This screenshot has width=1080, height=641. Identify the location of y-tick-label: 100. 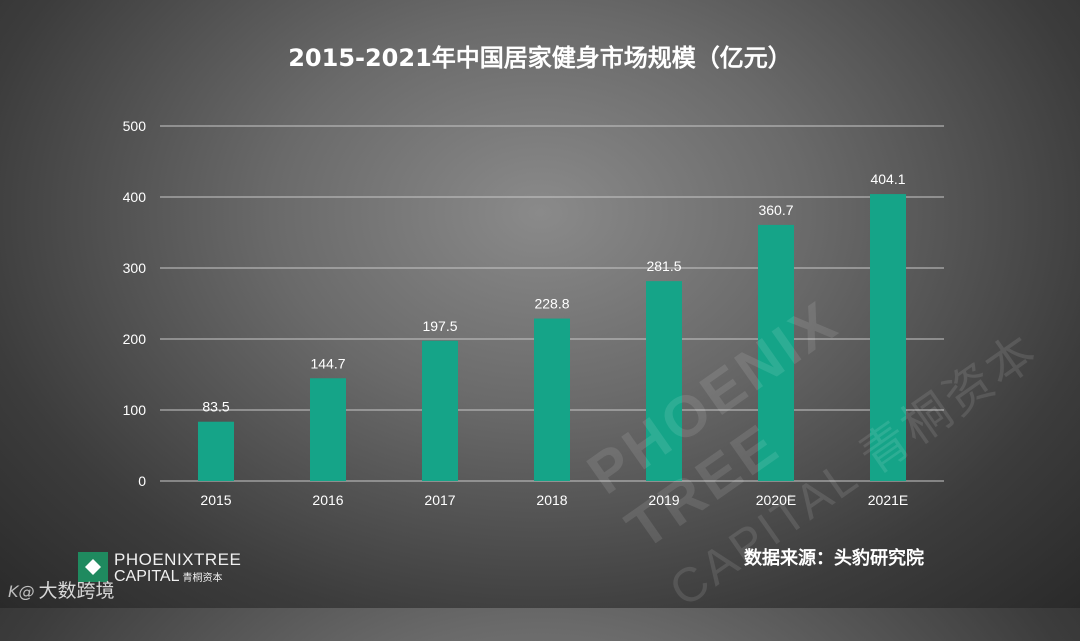
(135, 410).